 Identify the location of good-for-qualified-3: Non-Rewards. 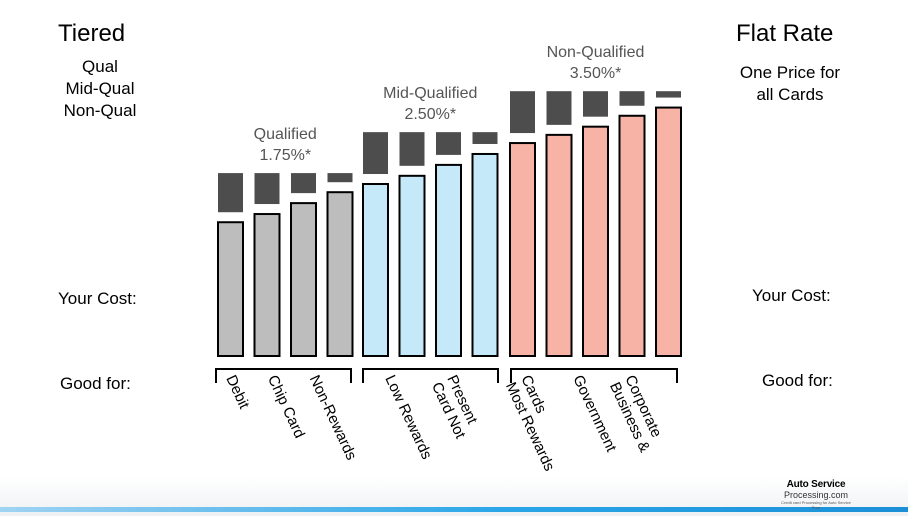
(333, 418).